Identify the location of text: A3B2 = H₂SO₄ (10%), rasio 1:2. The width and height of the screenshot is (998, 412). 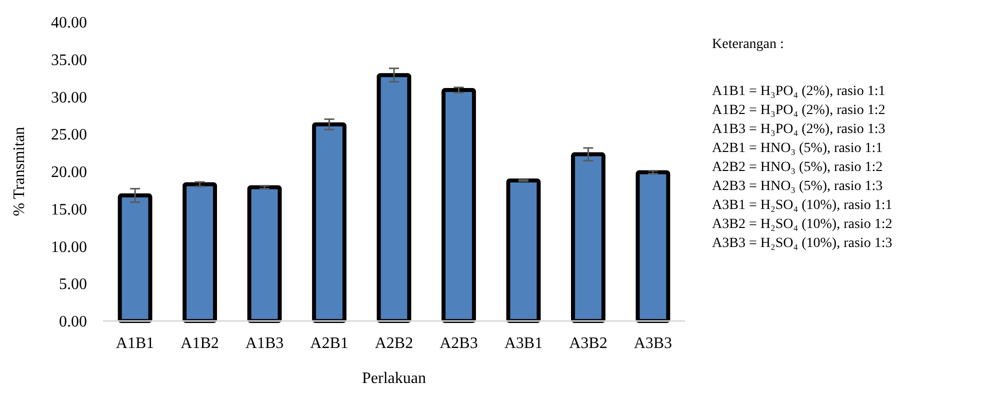
(802, 224).